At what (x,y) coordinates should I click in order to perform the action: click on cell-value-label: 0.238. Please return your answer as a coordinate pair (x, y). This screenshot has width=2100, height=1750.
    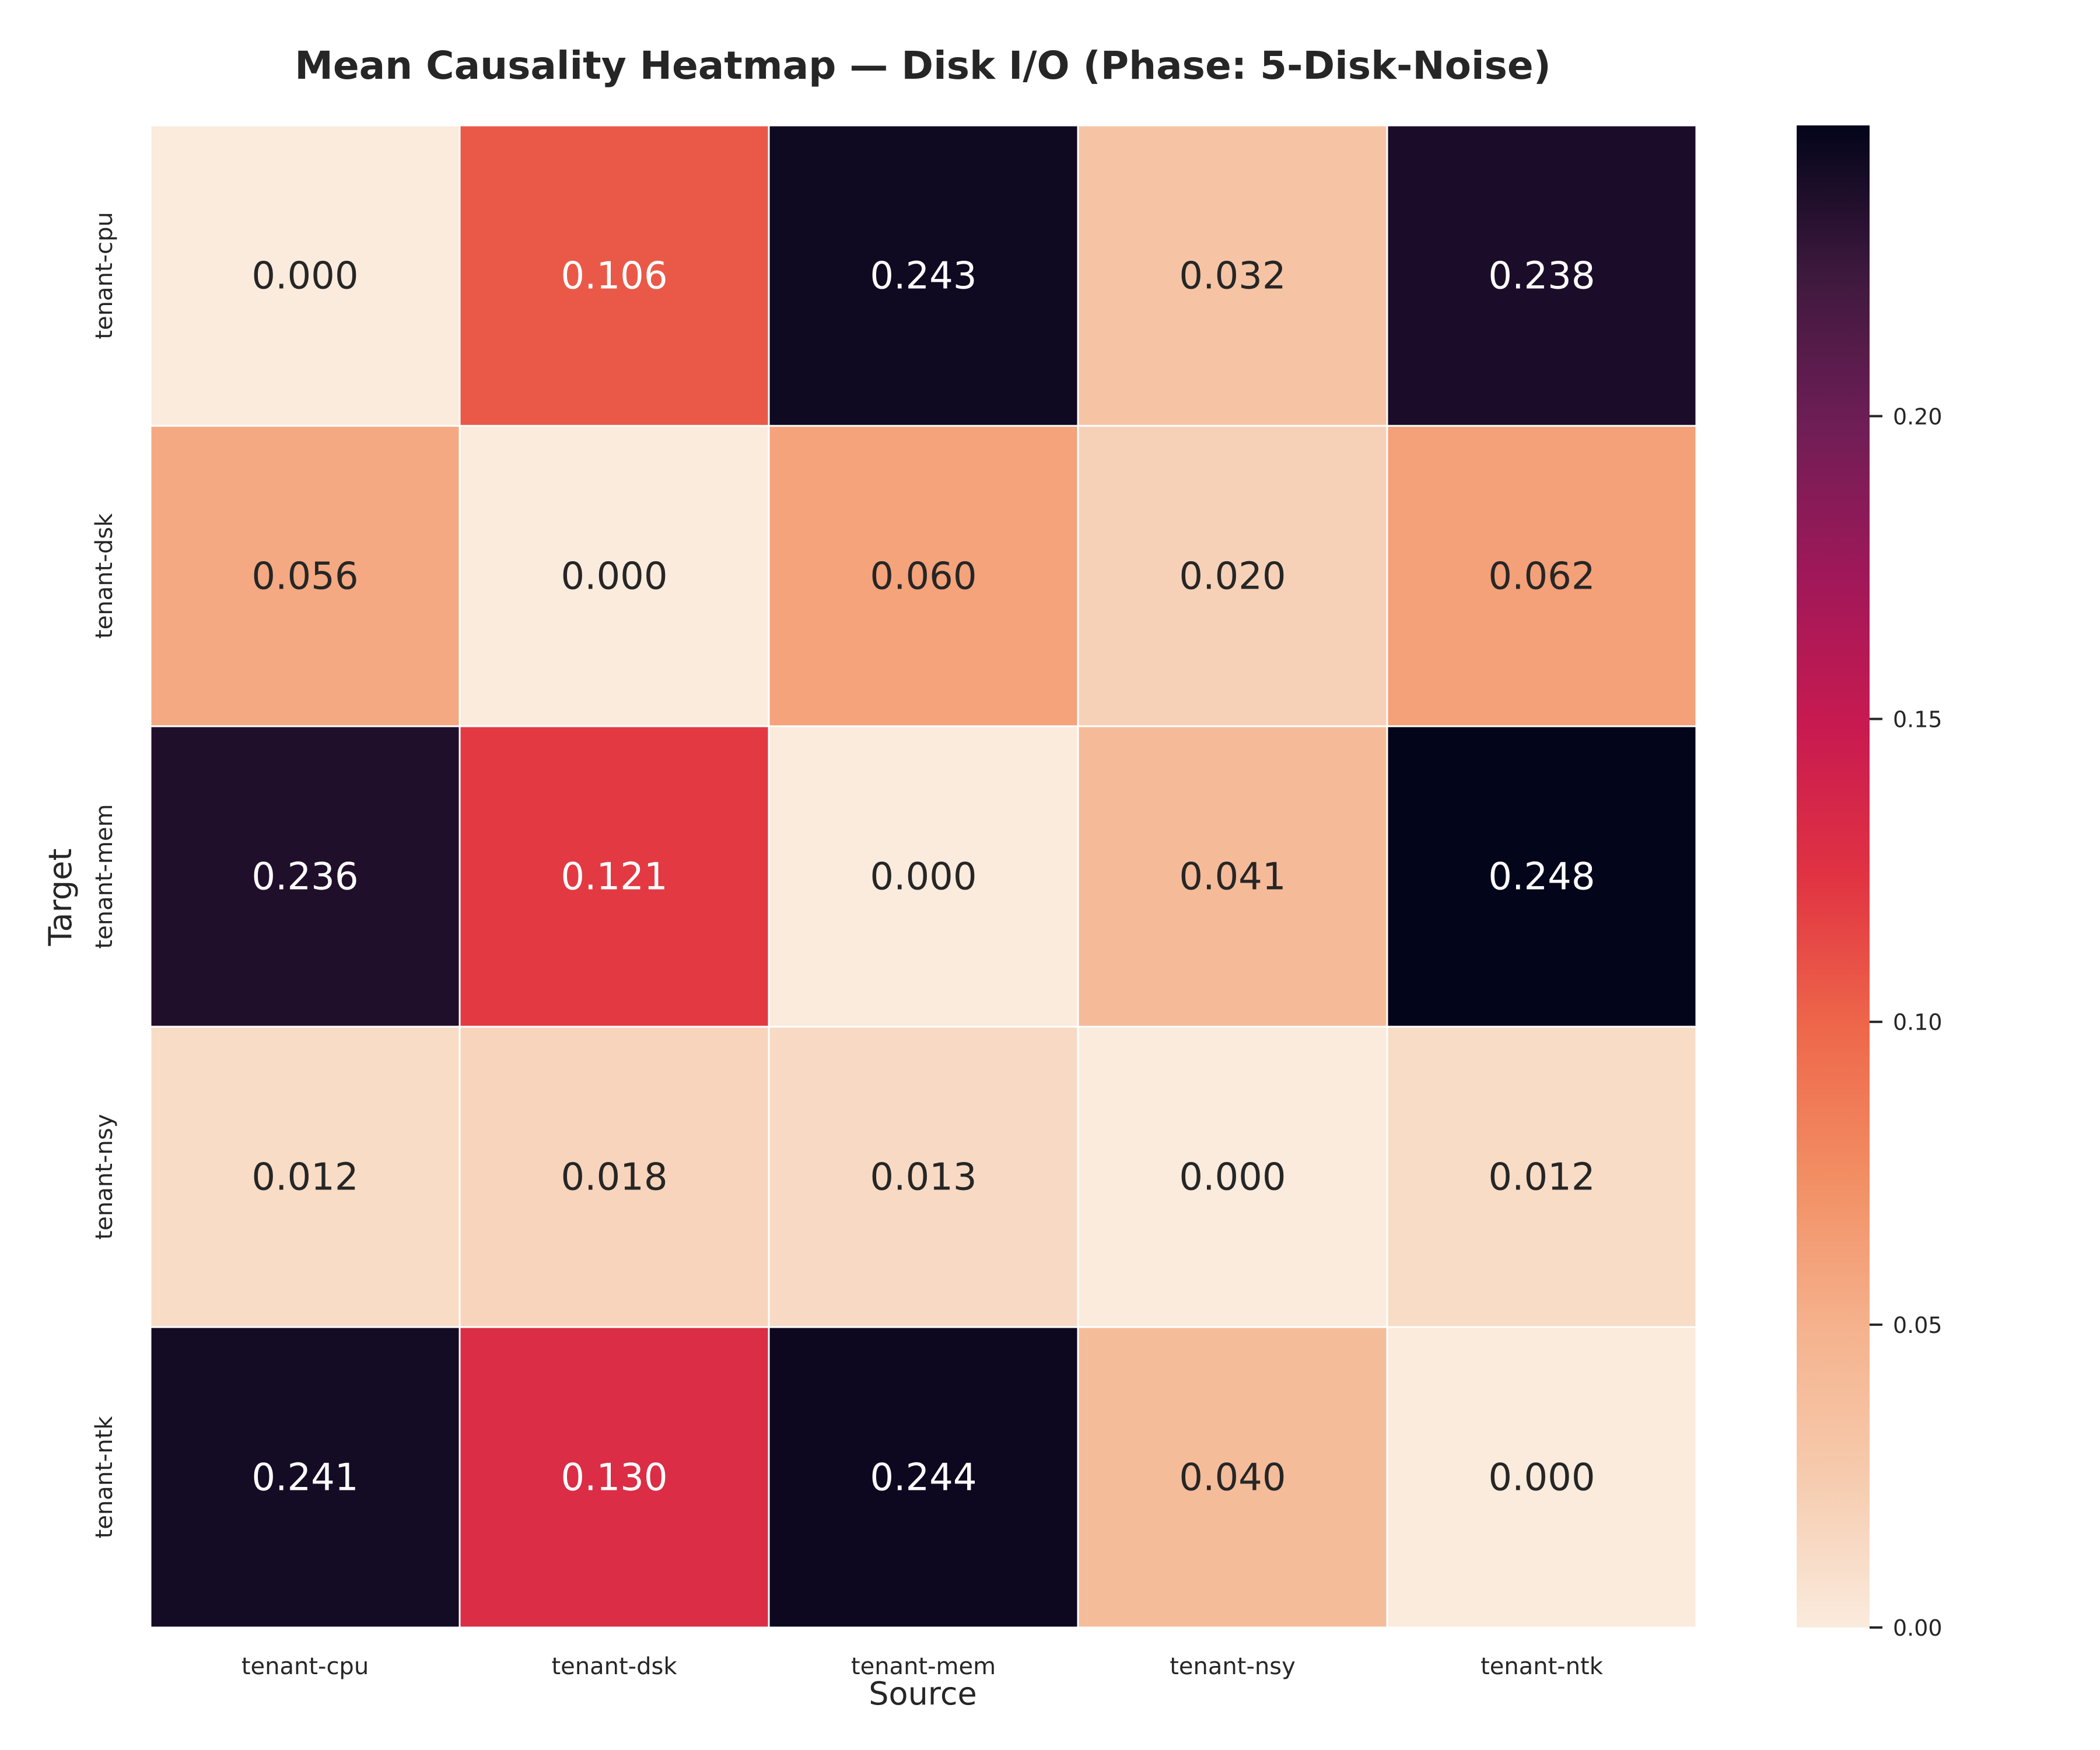
    Looking at the image, I should click on (1541, 276).